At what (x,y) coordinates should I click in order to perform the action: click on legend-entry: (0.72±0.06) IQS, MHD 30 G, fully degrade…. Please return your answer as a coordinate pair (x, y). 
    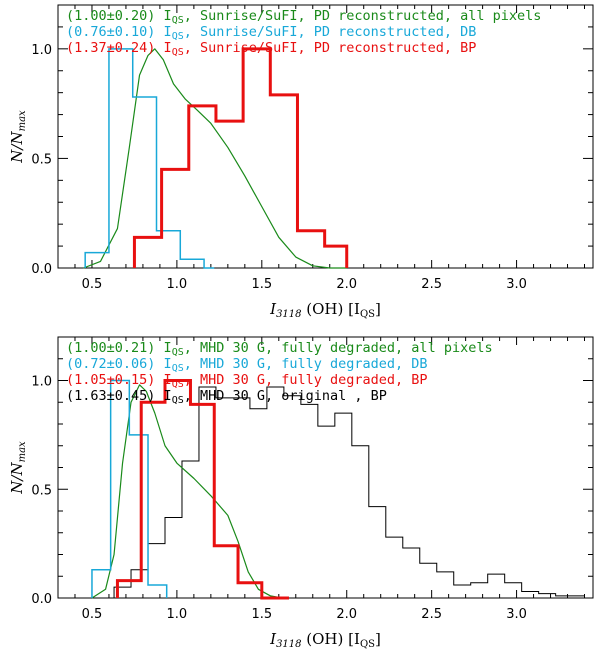
    Looking at the image, I should click on (247, 365).